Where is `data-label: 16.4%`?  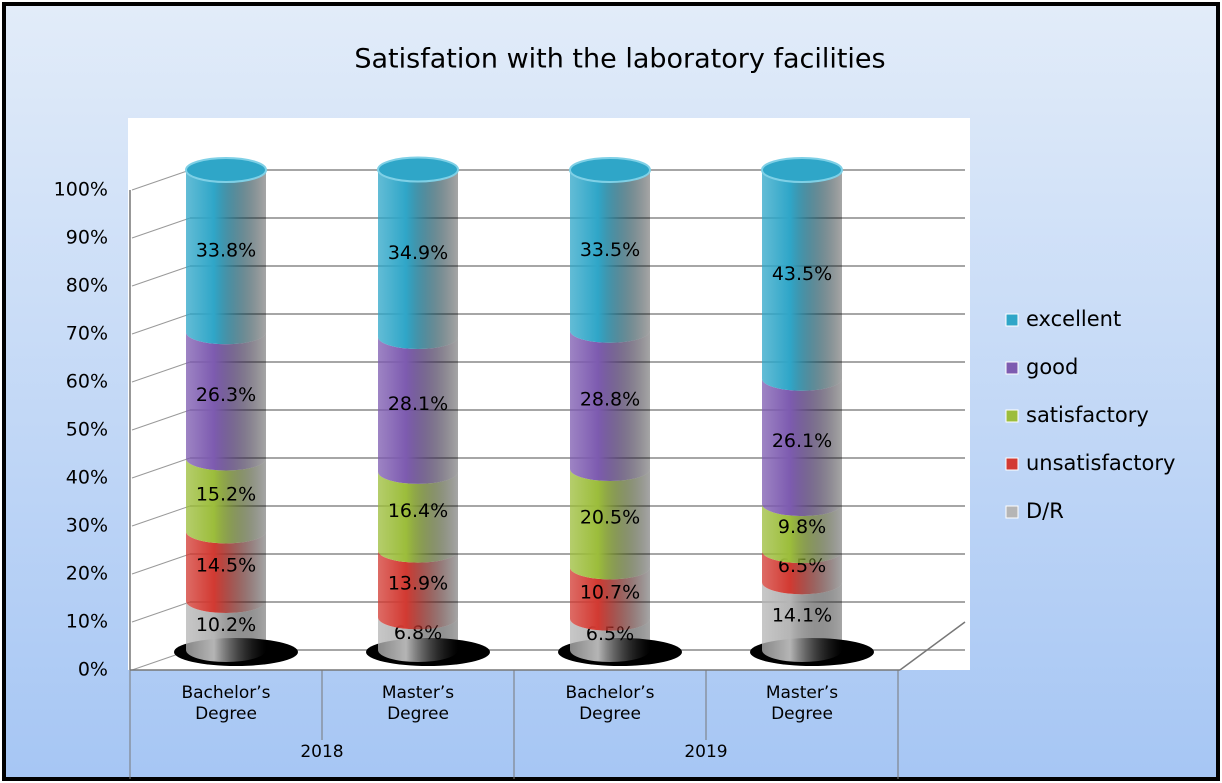 data-label: 16.4% is located at coordinates (418, 511).